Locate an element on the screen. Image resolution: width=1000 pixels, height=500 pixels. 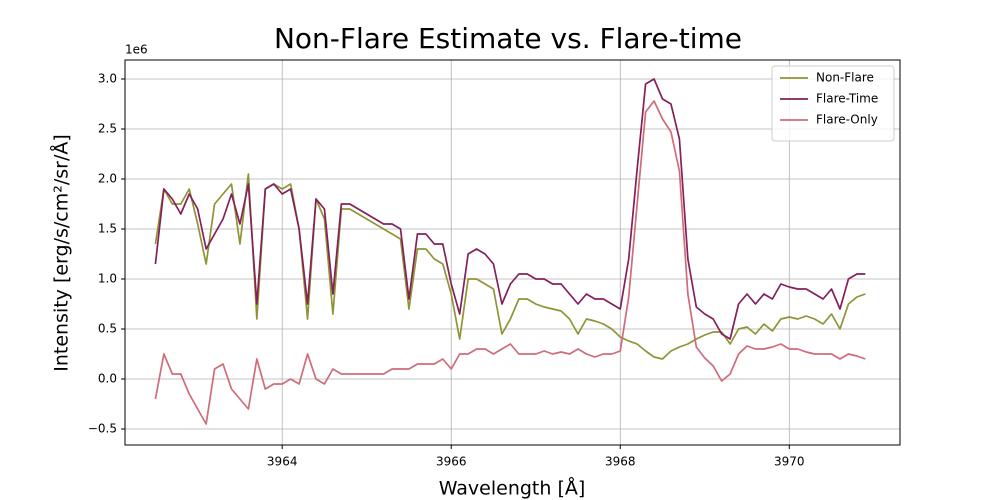
legend-box is located at coordinates (833, 103).